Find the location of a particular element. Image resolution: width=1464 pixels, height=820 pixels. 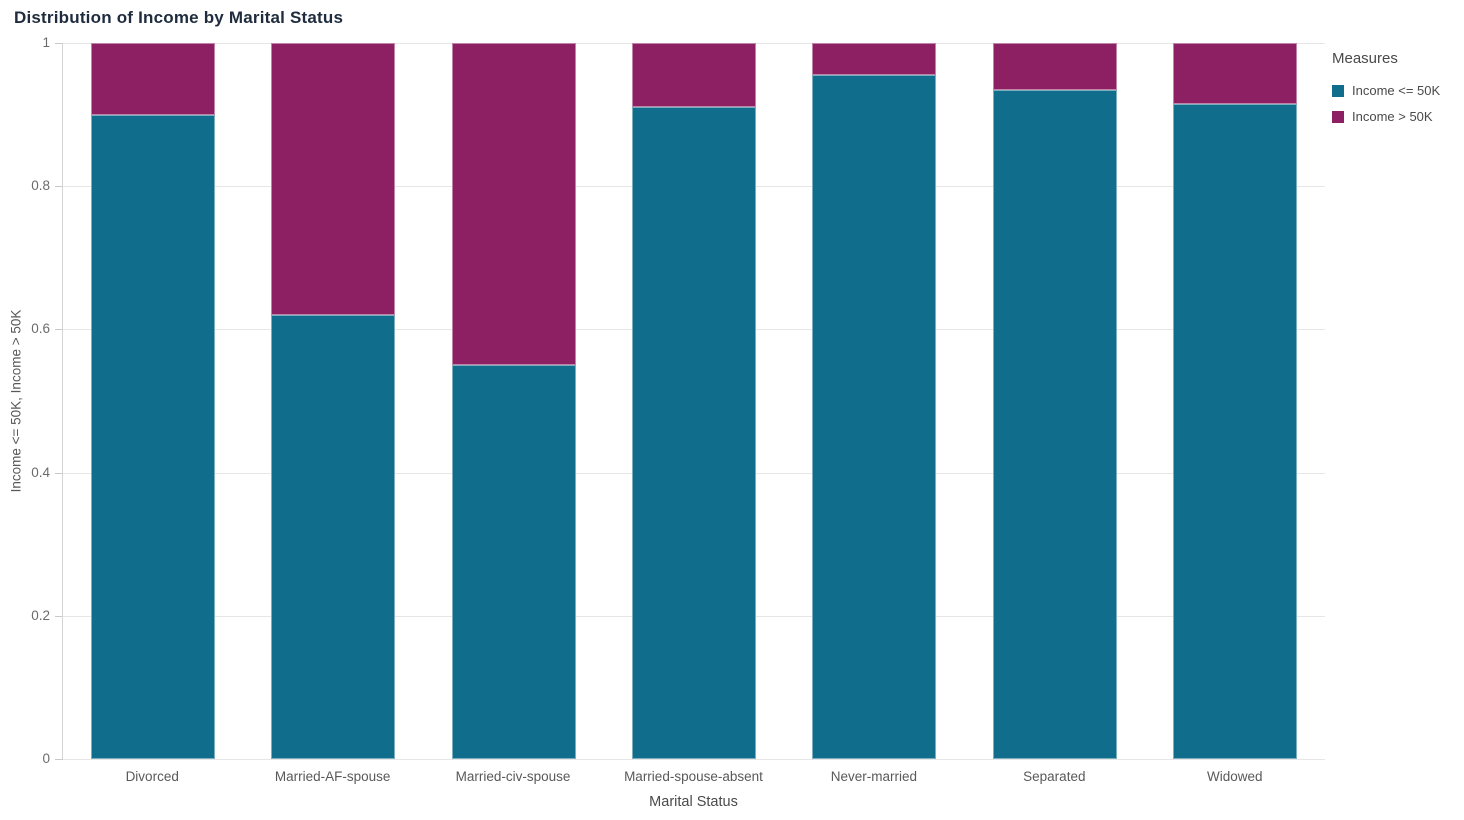

stacked-bar-divorced is located at coordinates (153, 401).